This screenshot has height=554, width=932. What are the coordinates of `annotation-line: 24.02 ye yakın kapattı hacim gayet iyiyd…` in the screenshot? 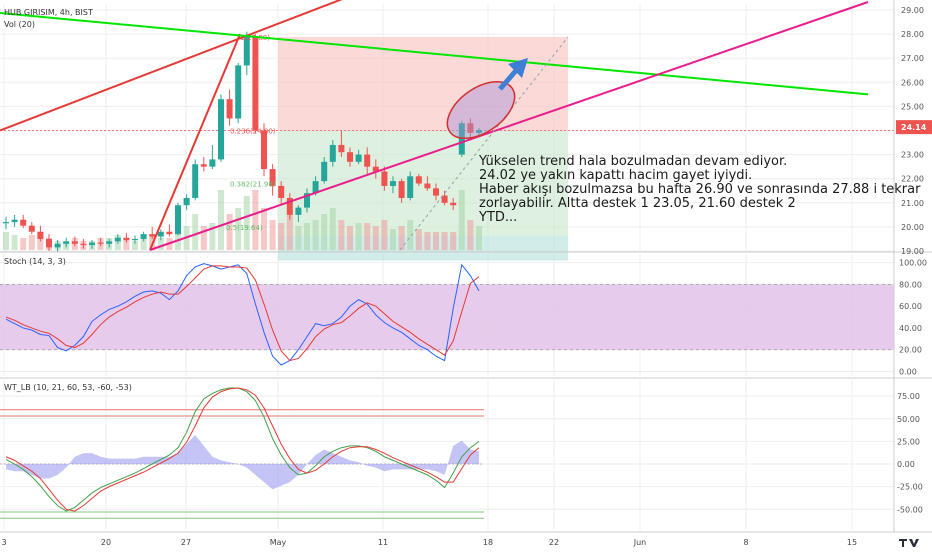 It's located at (616, 176).